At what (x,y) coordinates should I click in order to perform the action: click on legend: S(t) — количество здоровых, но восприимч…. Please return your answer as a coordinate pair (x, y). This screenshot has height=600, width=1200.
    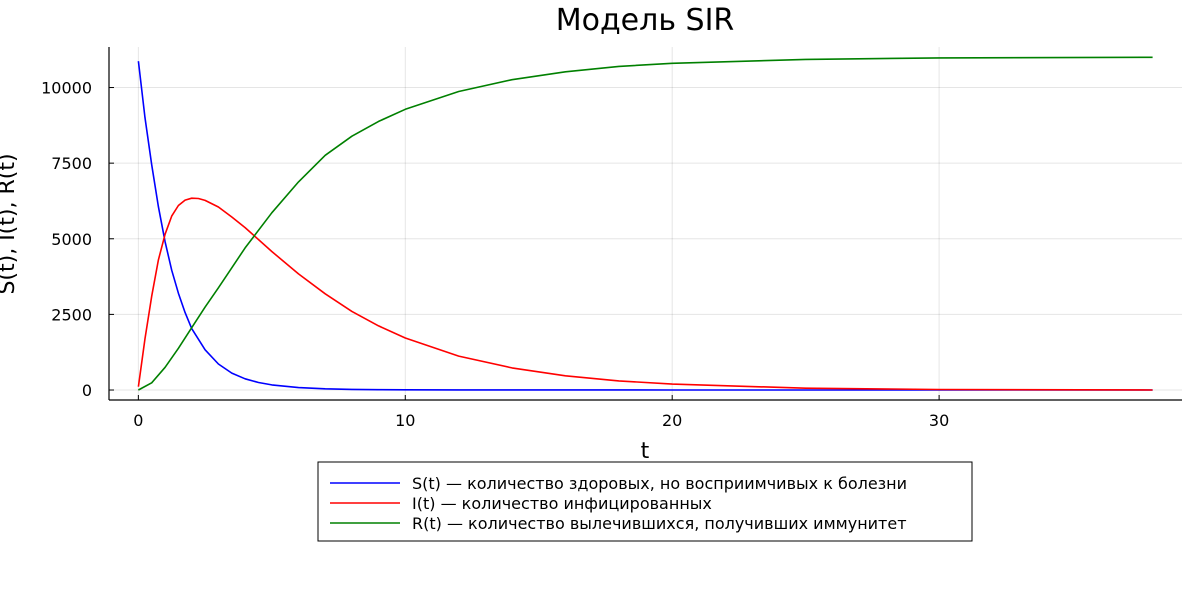
    Looking at the image, I should click on (645, 501).